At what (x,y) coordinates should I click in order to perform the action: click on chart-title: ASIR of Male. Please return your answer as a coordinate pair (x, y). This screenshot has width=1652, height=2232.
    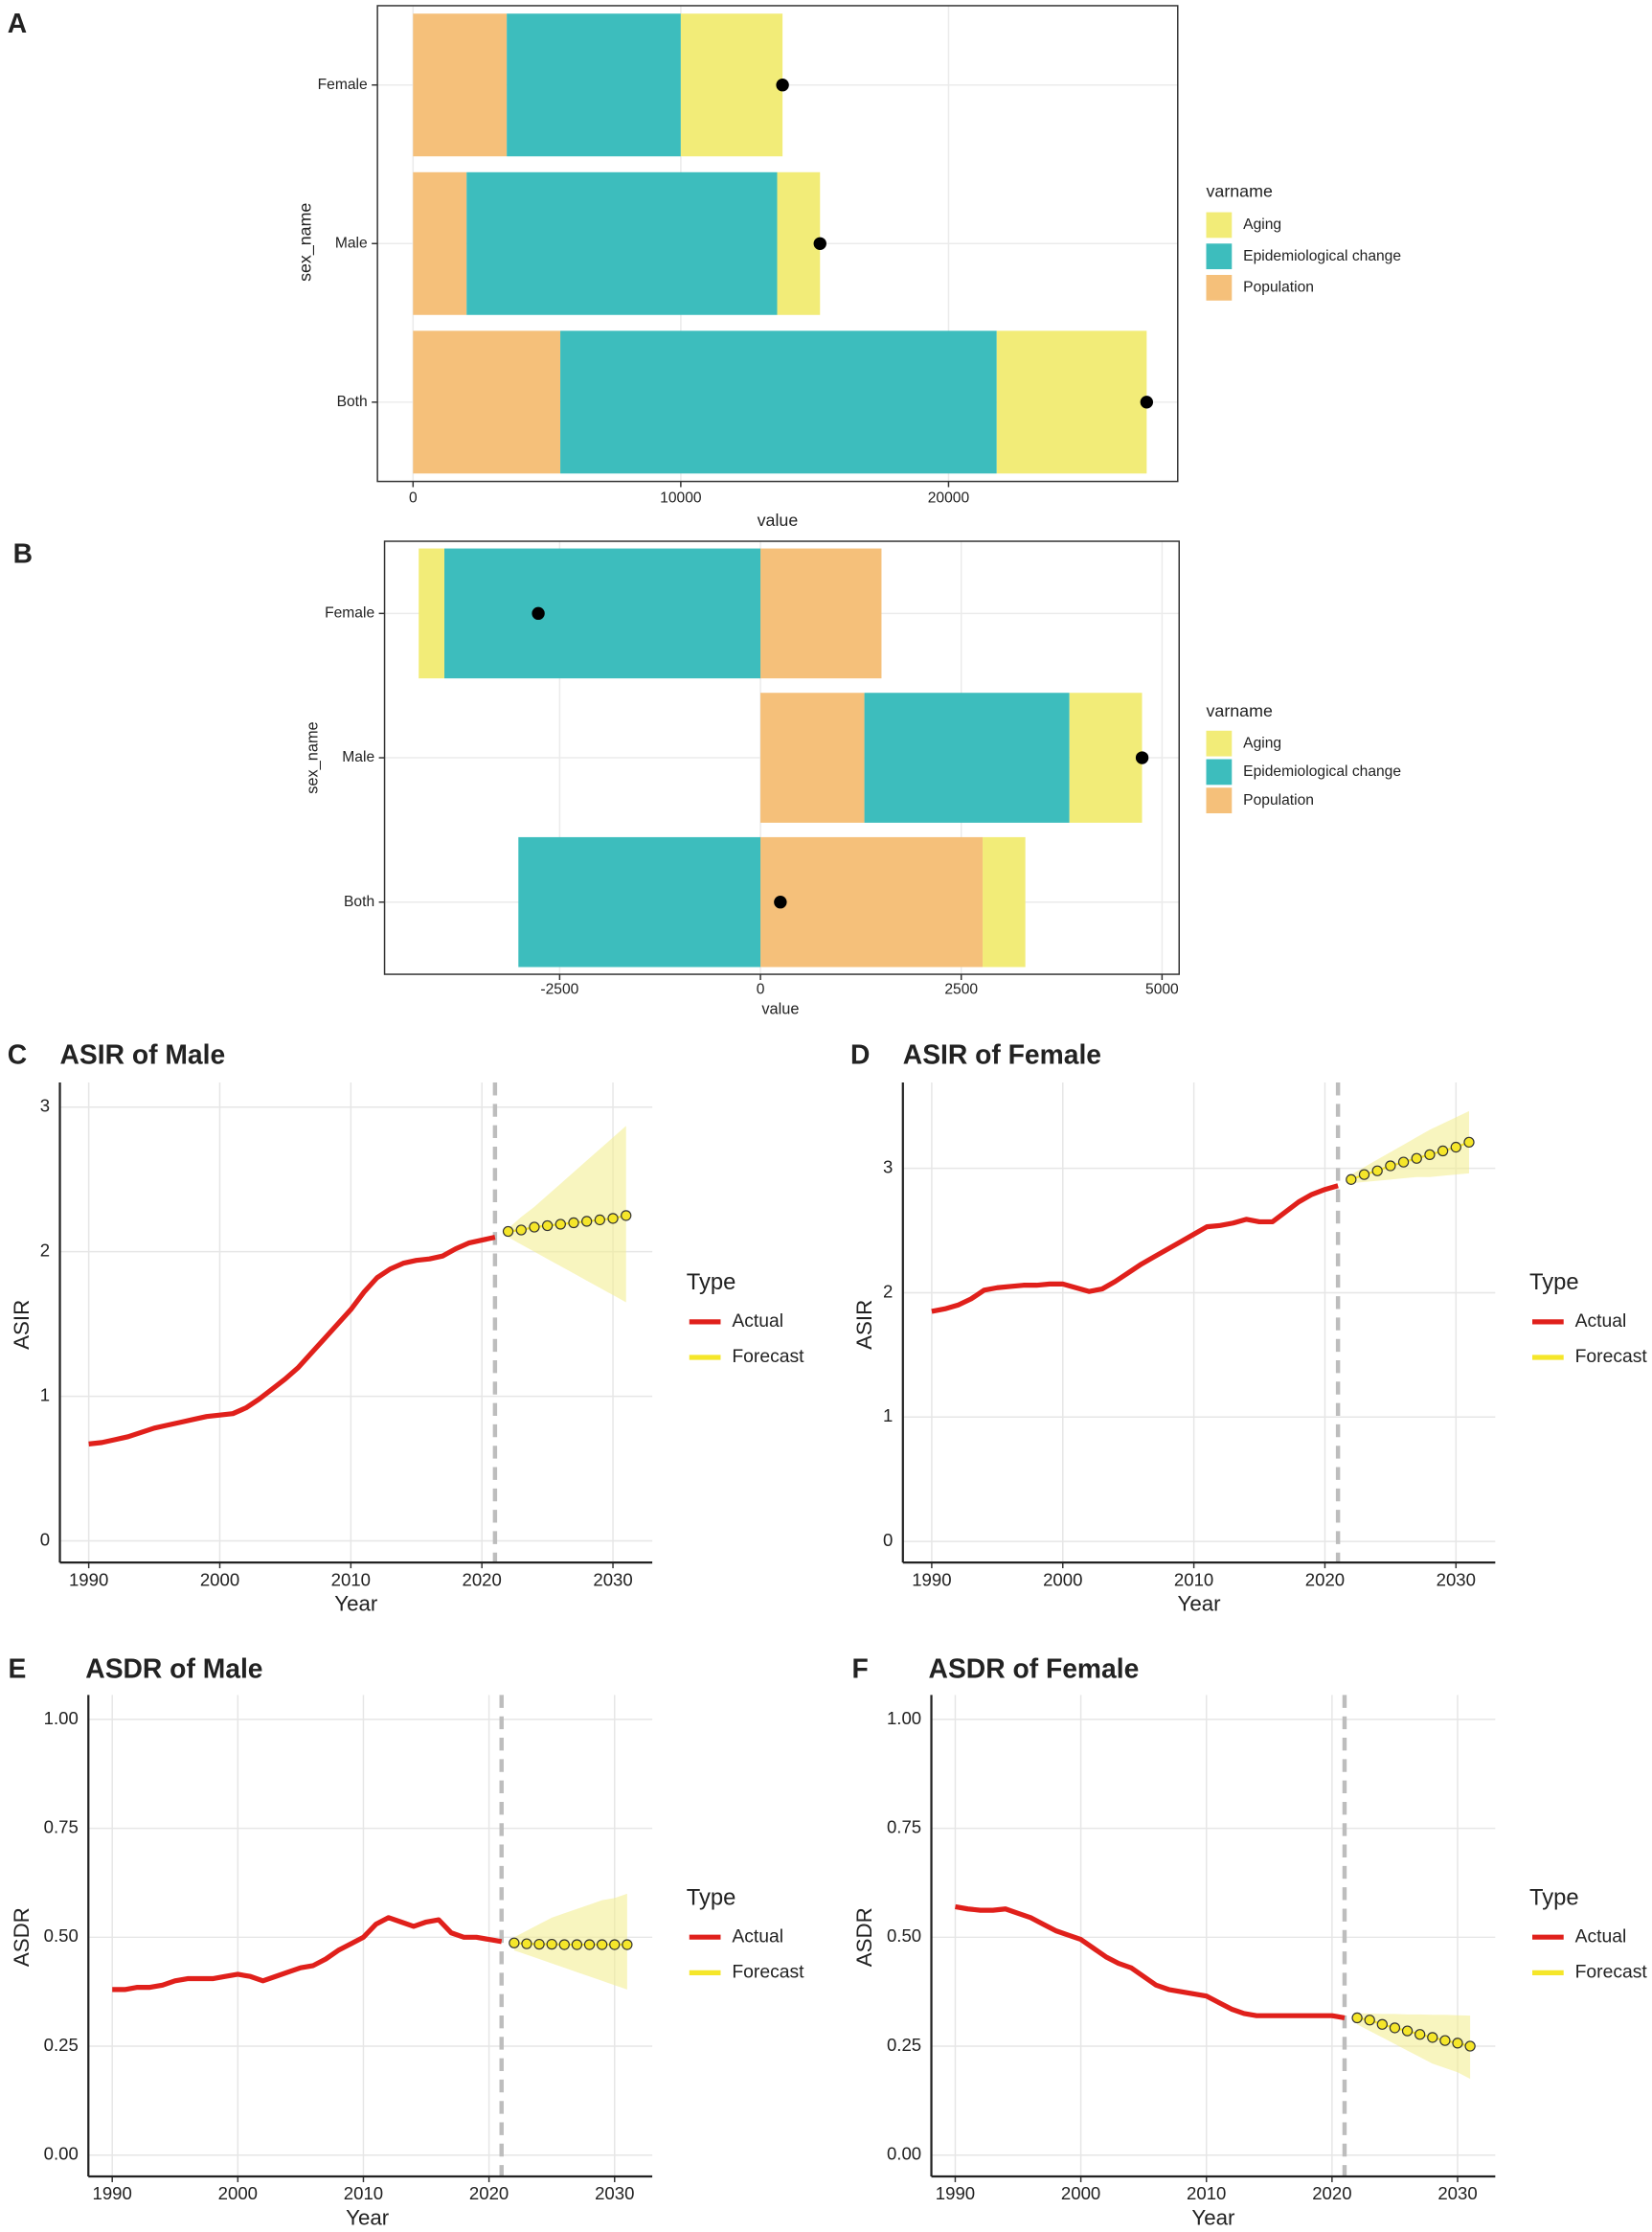
    Looking at the image, I should click on (143, 1054).